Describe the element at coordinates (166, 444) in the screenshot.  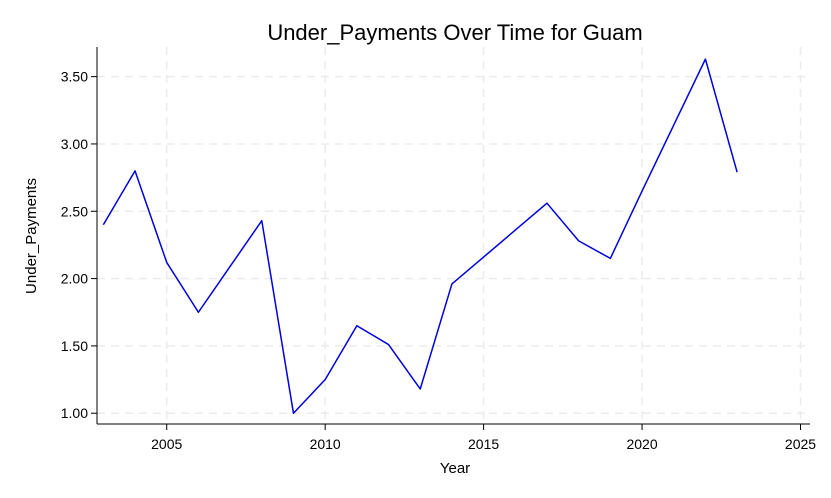
I see `x-tick-label: 2005` at that location.